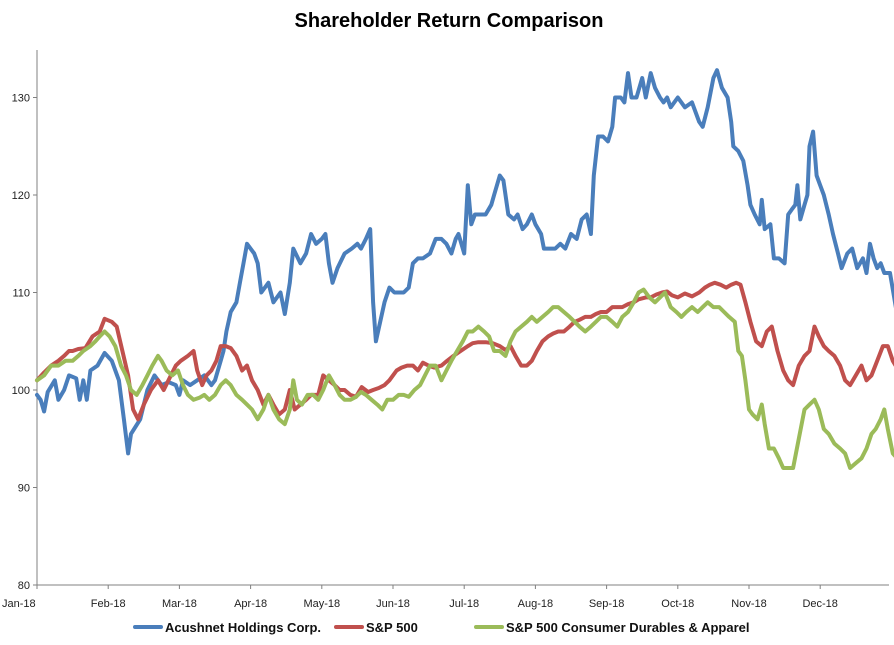  I want to click on x-tick-label: Oct-18, so click(677, 604).